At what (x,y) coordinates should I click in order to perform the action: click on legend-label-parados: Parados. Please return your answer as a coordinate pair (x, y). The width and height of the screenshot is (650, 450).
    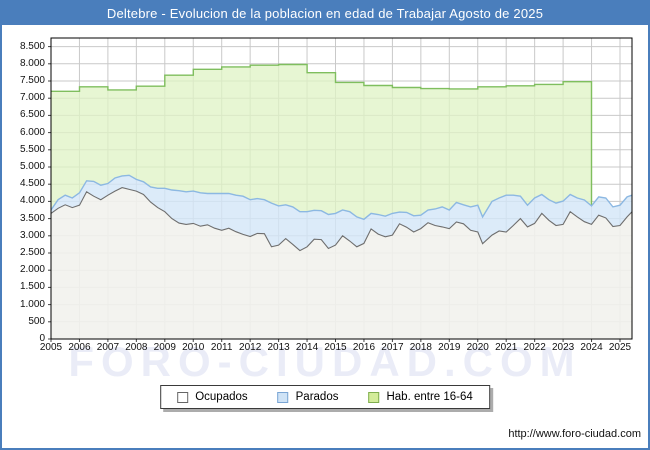
    Looking at the image, I should click on (317, 397).